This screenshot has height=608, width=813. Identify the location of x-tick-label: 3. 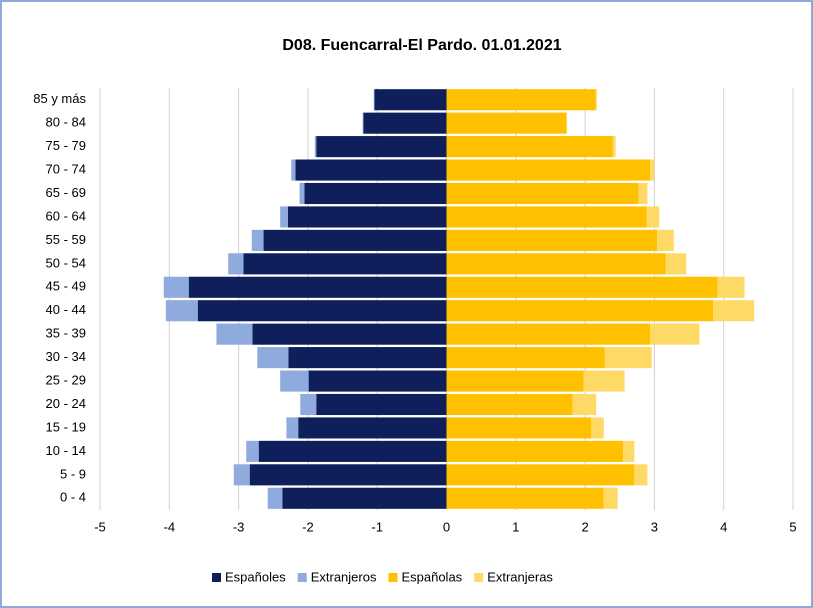
(654, 526).